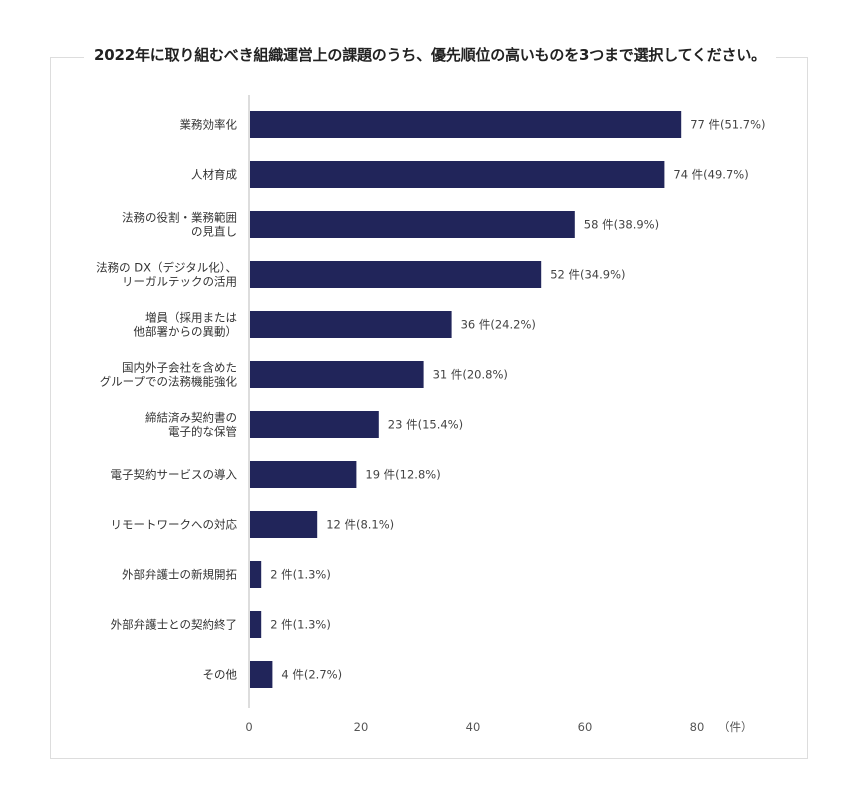  Describe the element at coordinates (621, 225) in the screenshot. I see `data-label: 58 件(38.9%)` at that location.